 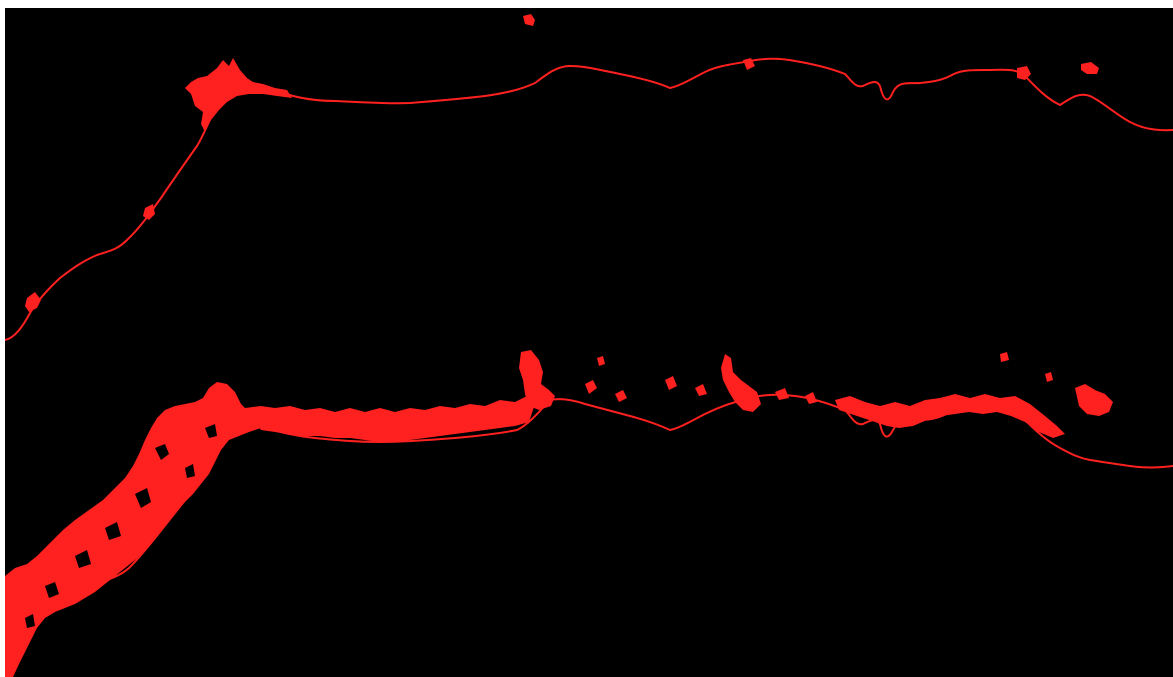 I want to click on bottom-settlement-strip-west, so click(x=390, y=419).